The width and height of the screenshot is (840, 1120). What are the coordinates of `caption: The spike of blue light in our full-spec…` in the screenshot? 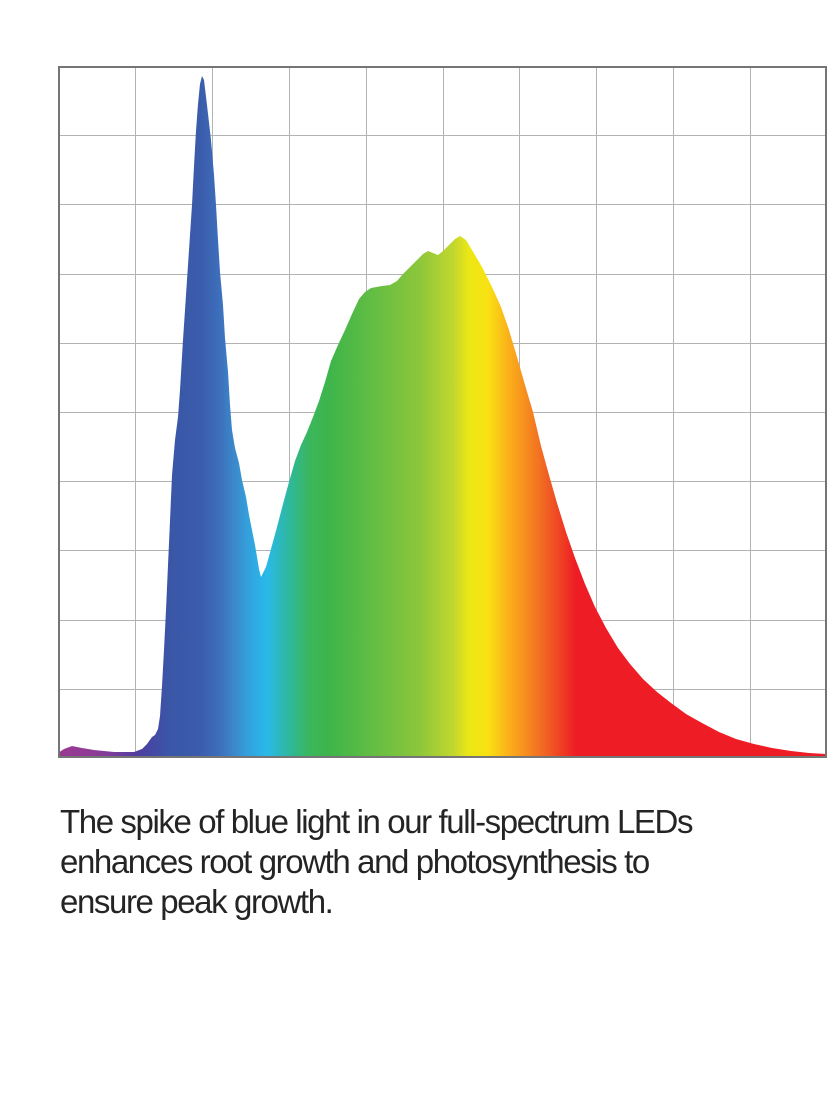 It's located at (430, 862).